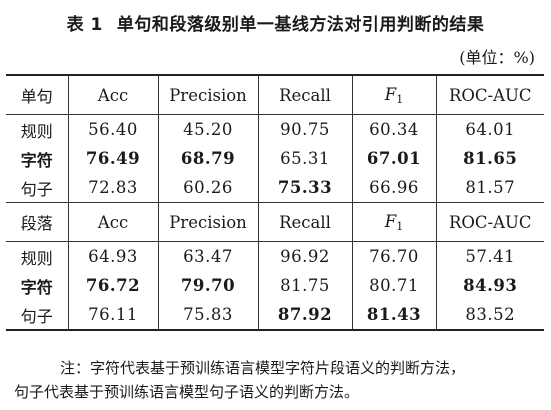 This screenshot has height=410, width=551. Describe the element at coordinates (207, 285) in the screenshot. I see `cell-precision: 79.70` at that location.